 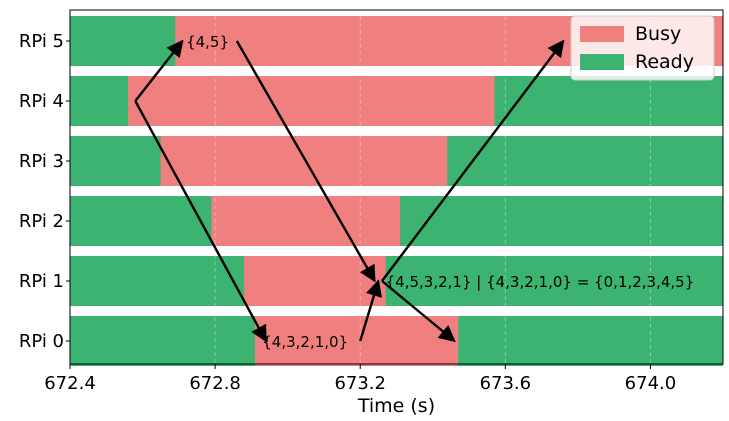 What do you see at coordinates (658, 34) in the screenshot?
I see `legend-label-busy: Busy` at bounding box center [658, 34].